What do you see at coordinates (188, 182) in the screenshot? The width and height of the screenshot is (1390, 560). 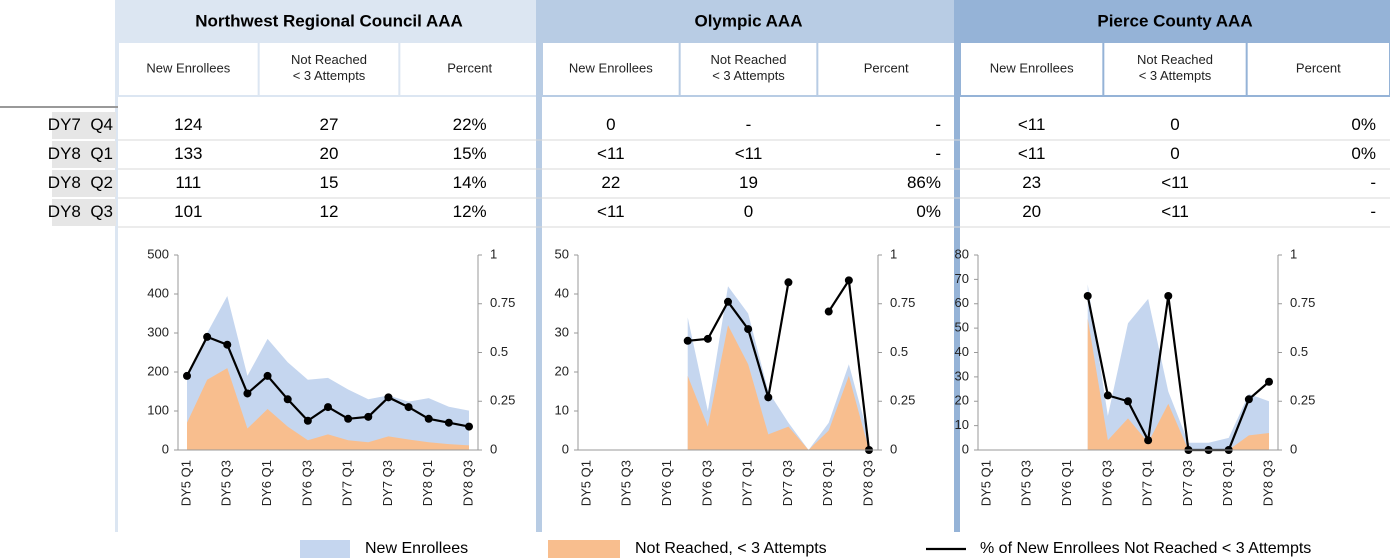 I see `table-cell: 111` at bounding box center [188, 182].